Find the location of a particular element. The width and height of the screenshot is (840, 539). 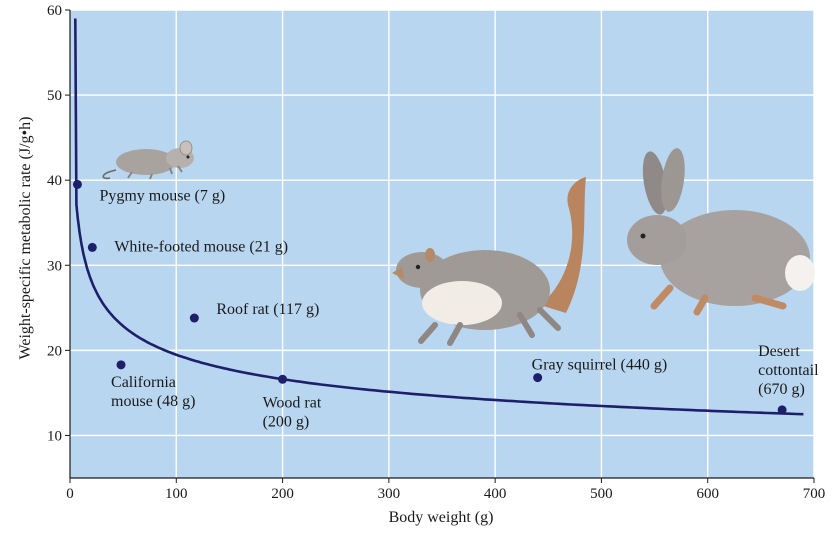

y-tick-label: 20 is located at coordinates (54, 351).